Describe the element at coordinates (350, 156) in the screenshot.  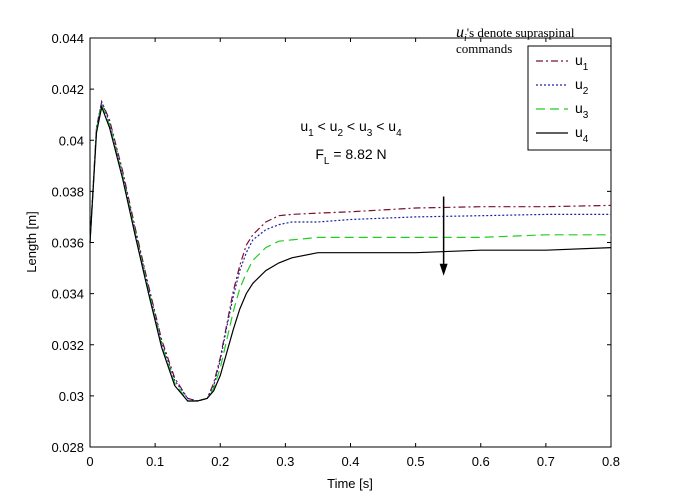
I see `annotation-force: FL = 8.82 N` at that location.